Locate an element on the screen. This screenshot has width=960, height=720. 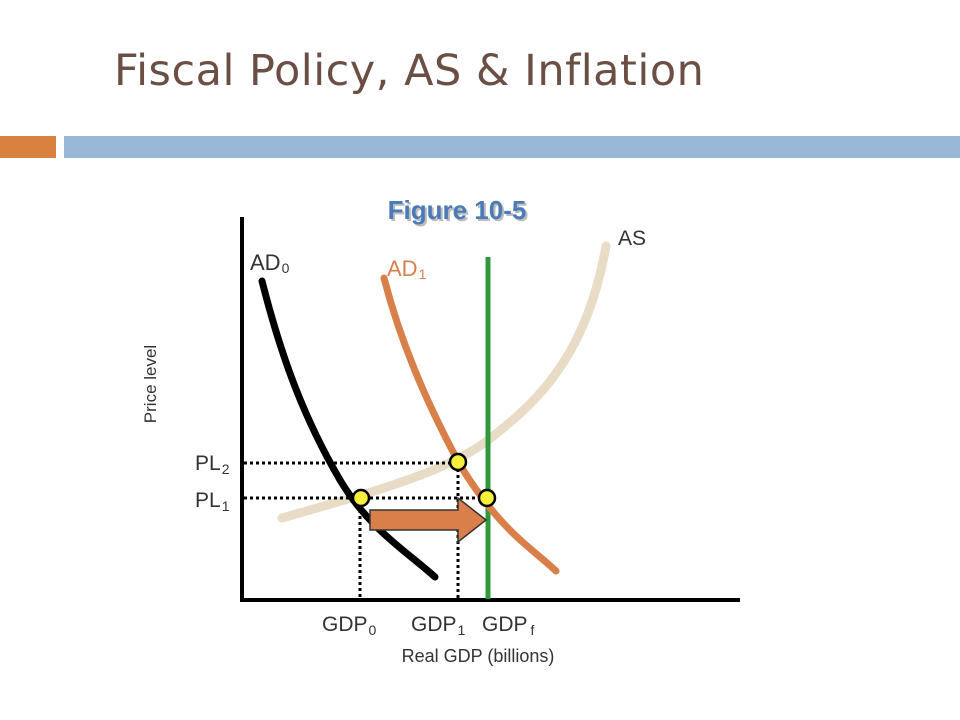
title-accent-bar-orange is located at coordinates (28, 147).